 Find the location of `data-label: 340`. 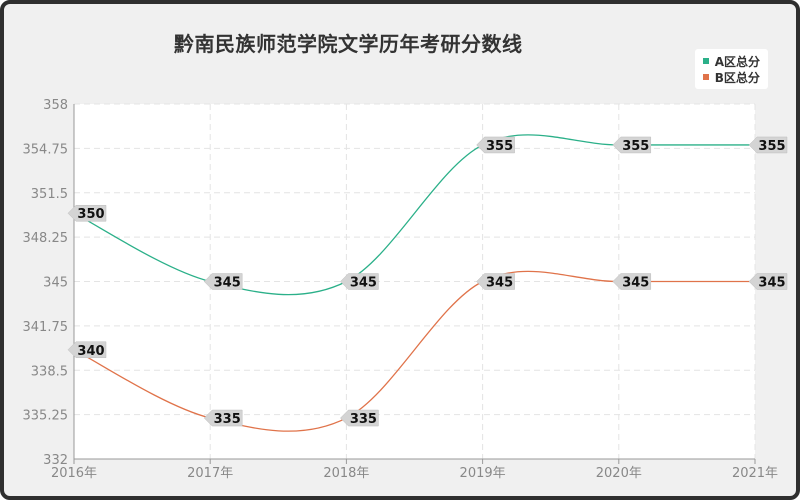

data-label: 340 is located at coordinates (87, 350).